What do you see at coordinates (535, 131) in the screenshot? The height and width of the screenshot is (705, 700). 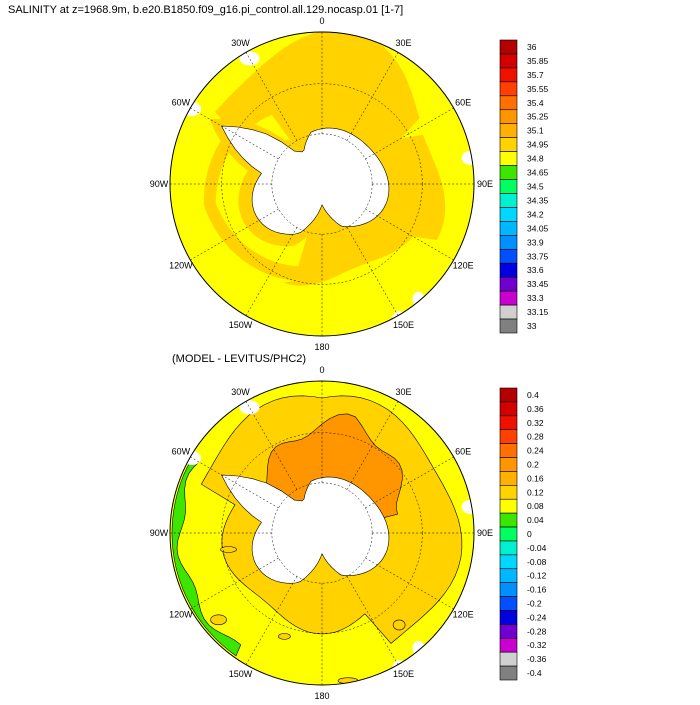 I see `colorbar-label: 35.1` at bounding box center [535, 131].